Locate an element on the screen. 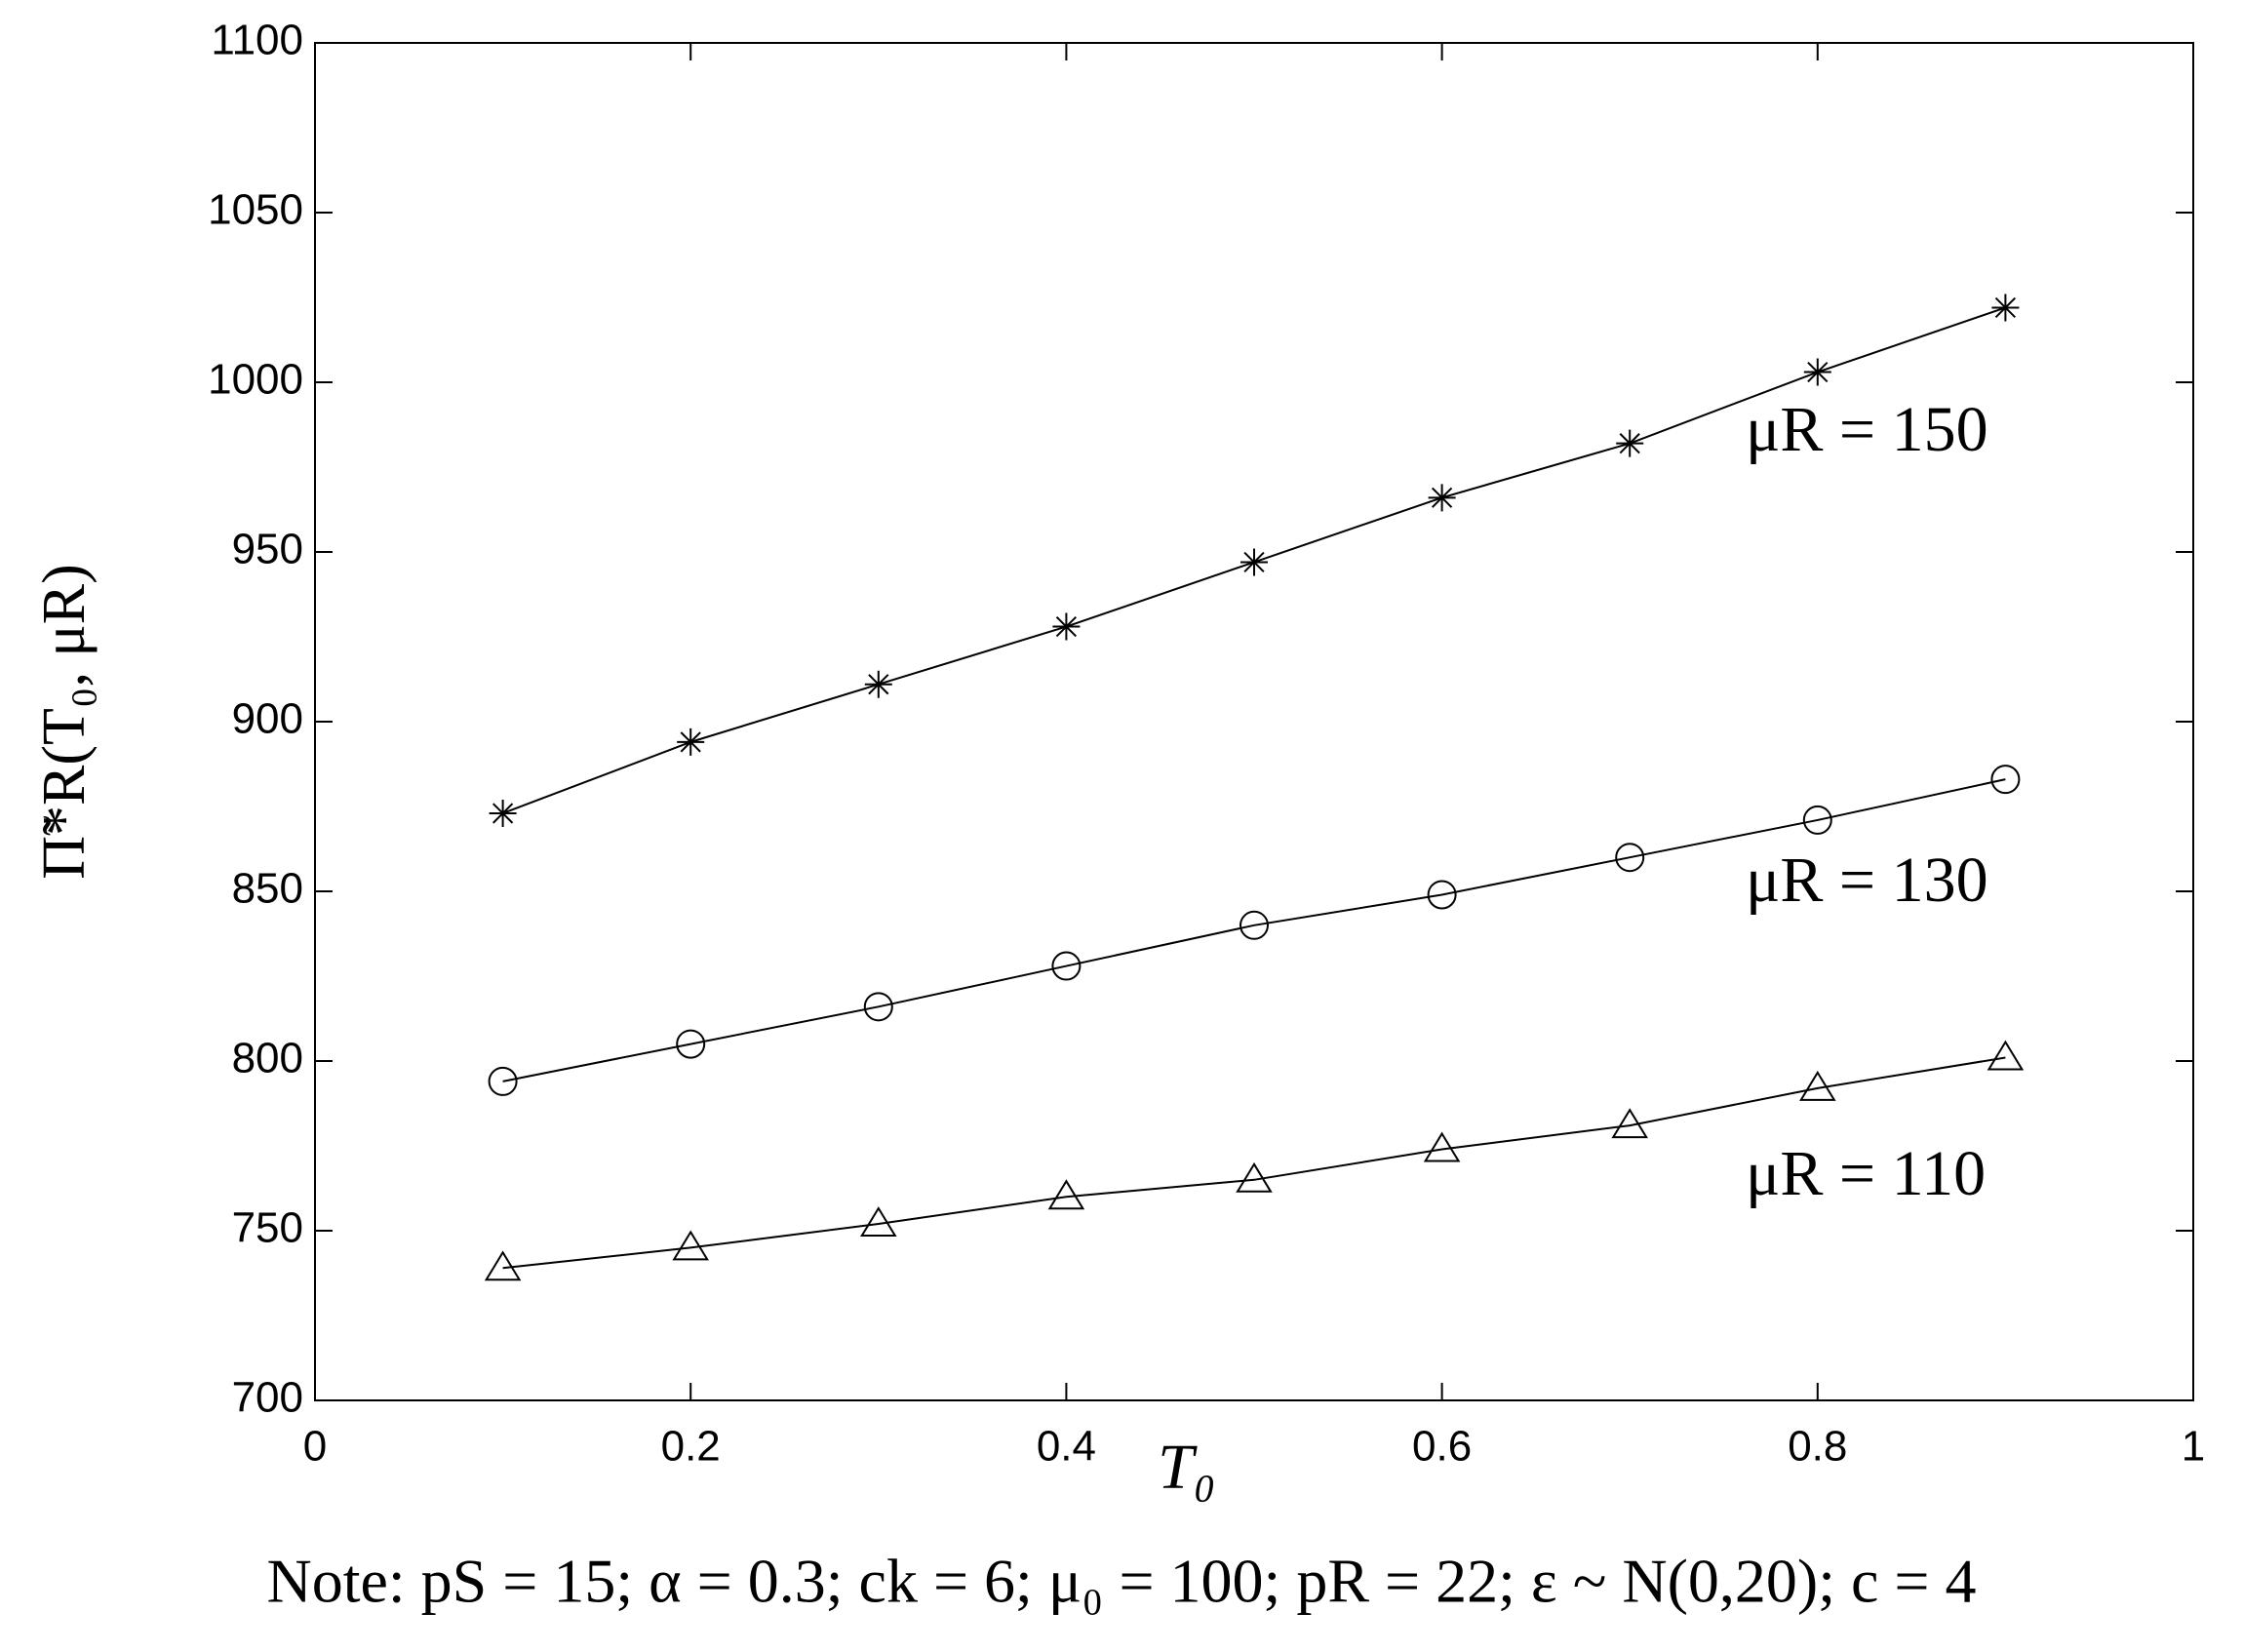 The image size is (2243, 1652). y-tick-label: 1000 is located at coordinates (255, 380).